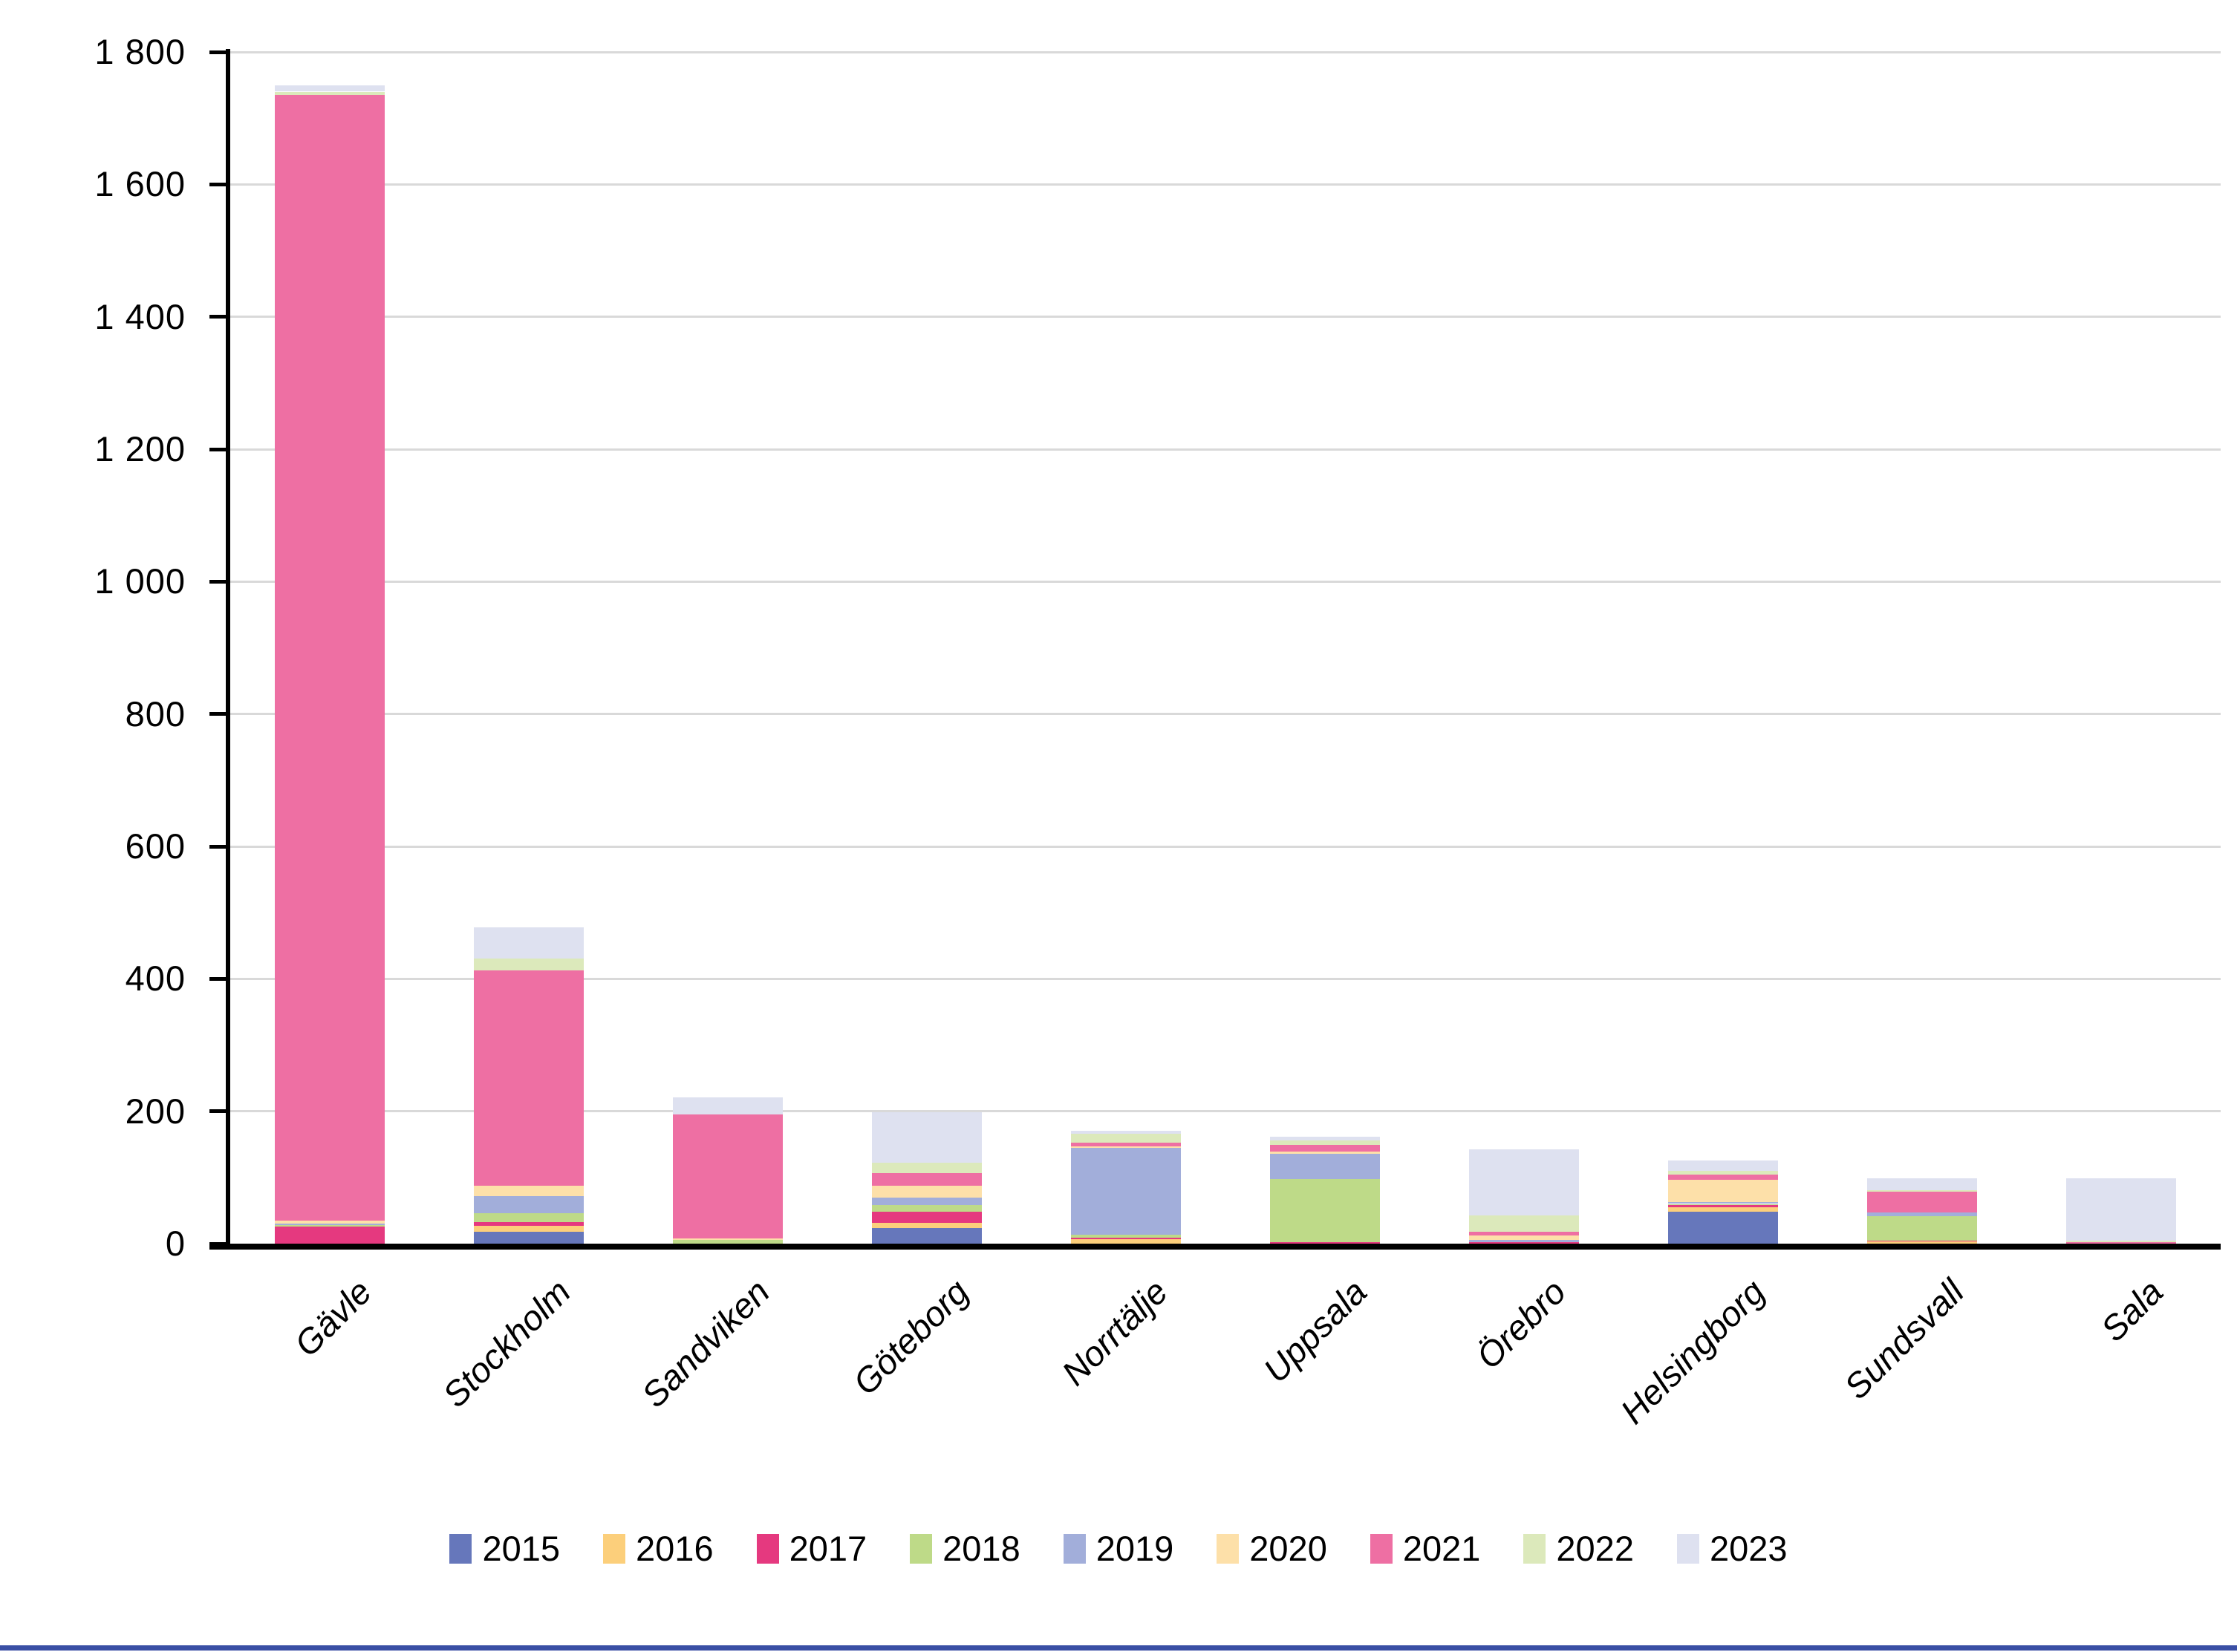 Image resolution: width=2237 pixels, height=1652 pixels. Describe the element at coordinates (1325, 1153) in the screenshot. I see `bar-uppsala-segment-2020` at that location.